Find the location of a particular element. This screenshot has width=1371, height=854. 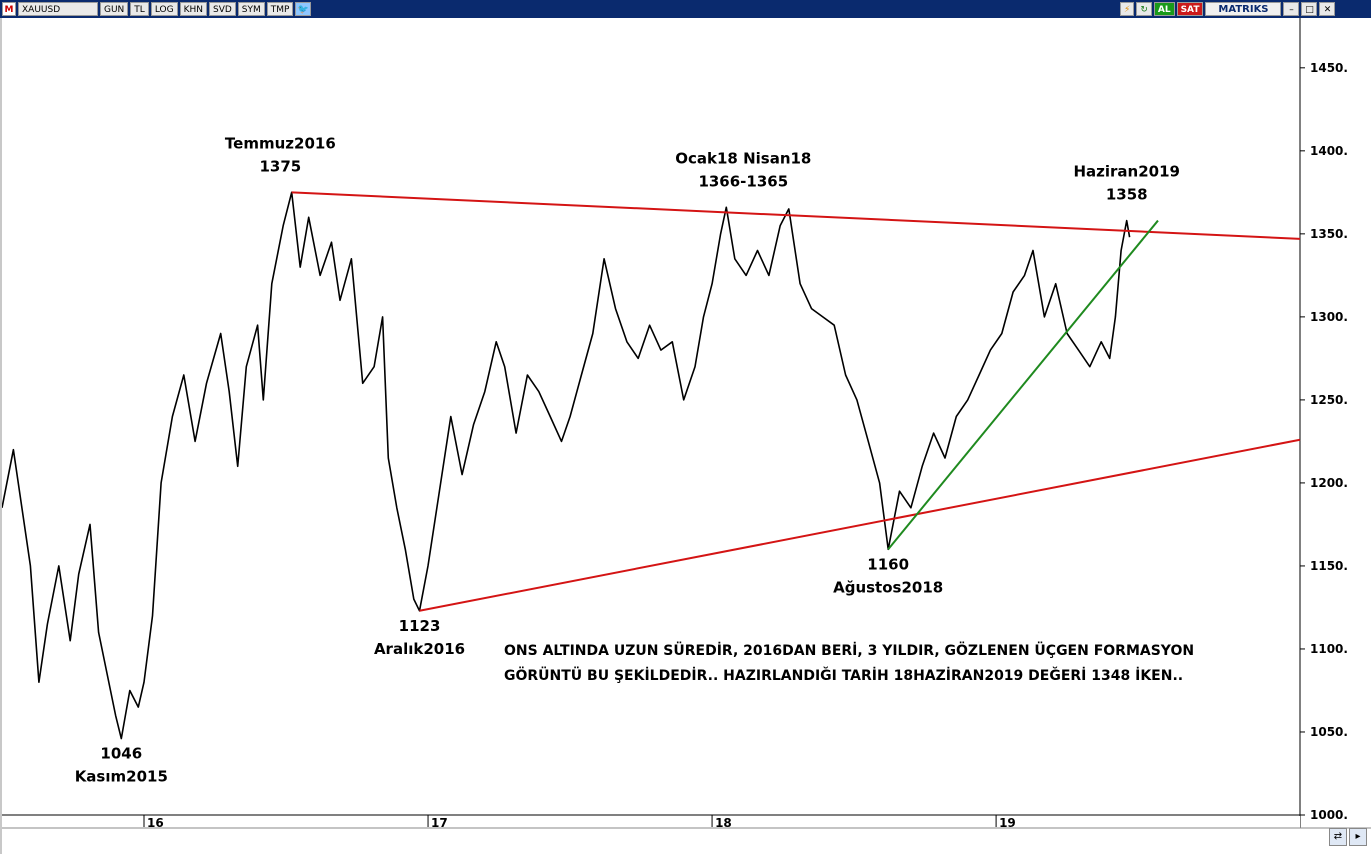

y-tick-label: 1150. is located at coordinates (1329, 566).